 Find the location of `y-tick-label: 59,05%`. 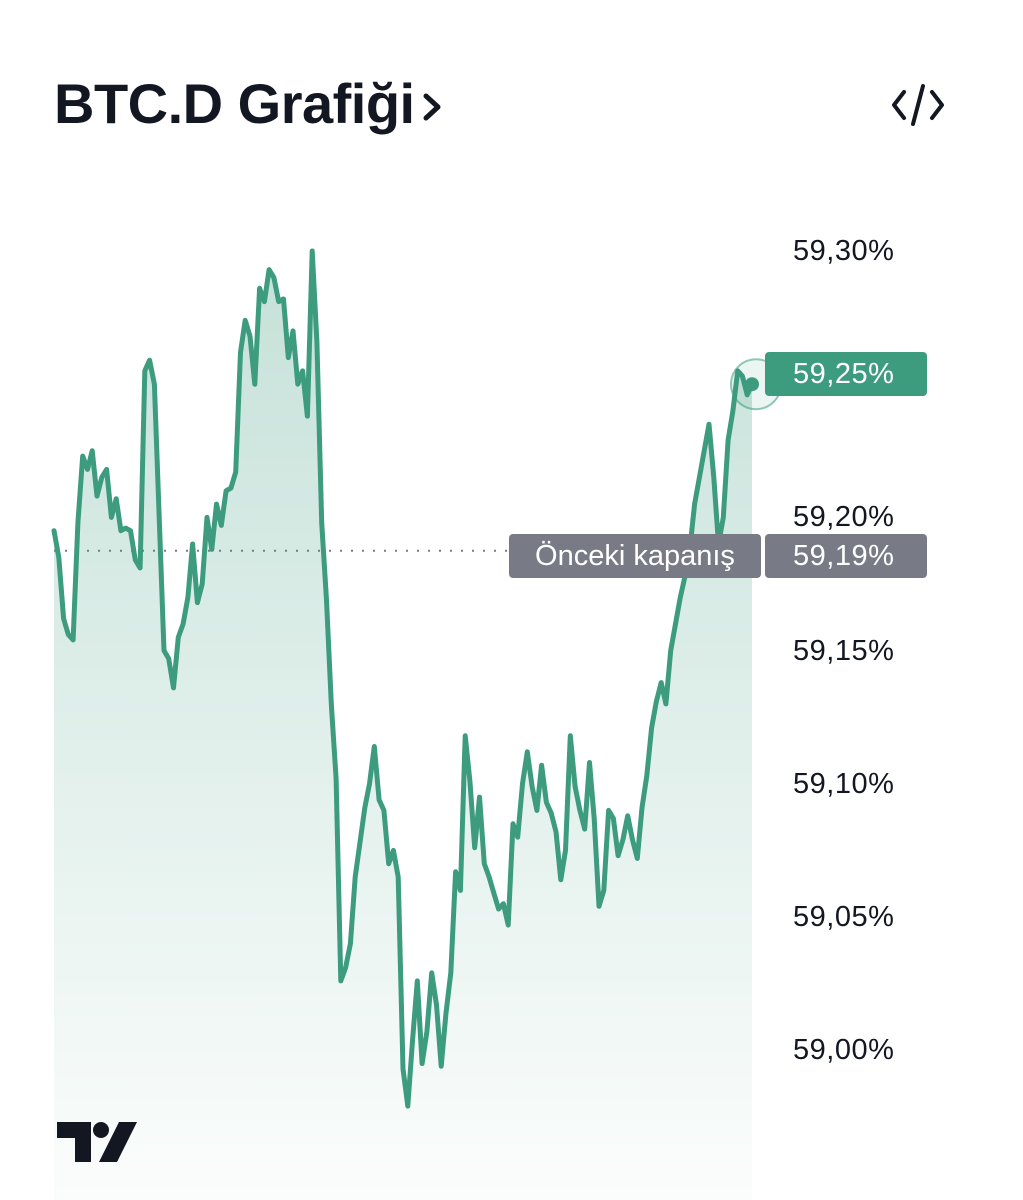

y-tick-label: 59,05% is located at coordinates (844, 917).